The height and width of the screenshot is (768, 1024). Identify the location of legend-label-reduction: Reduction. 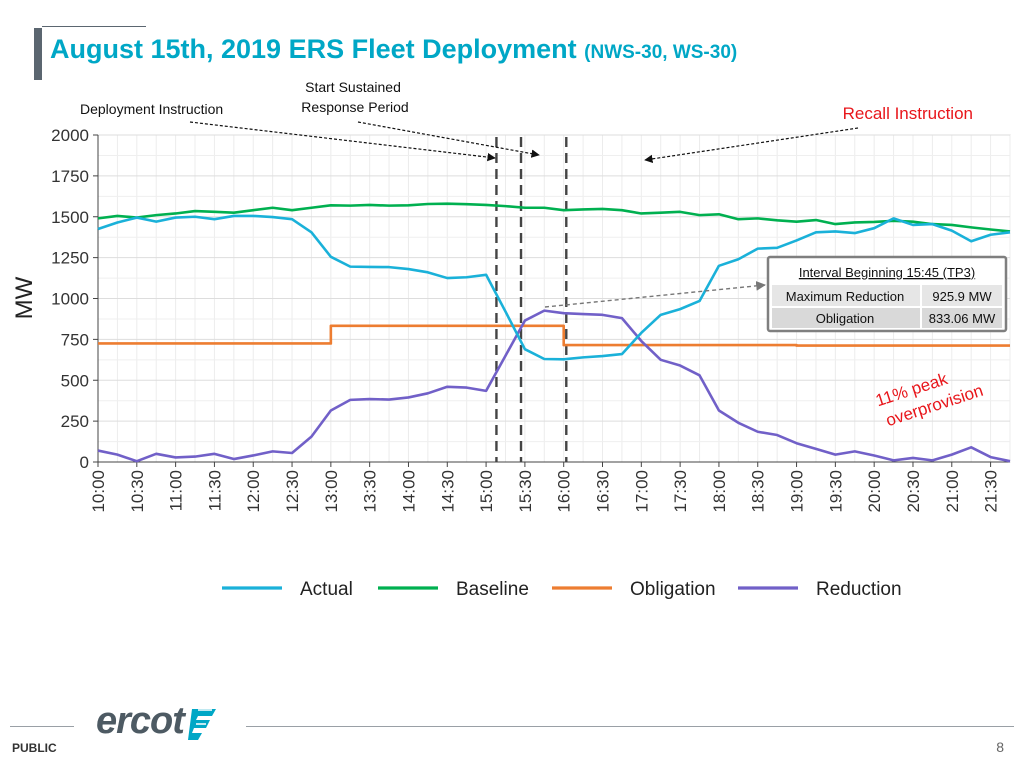
(859, 589).